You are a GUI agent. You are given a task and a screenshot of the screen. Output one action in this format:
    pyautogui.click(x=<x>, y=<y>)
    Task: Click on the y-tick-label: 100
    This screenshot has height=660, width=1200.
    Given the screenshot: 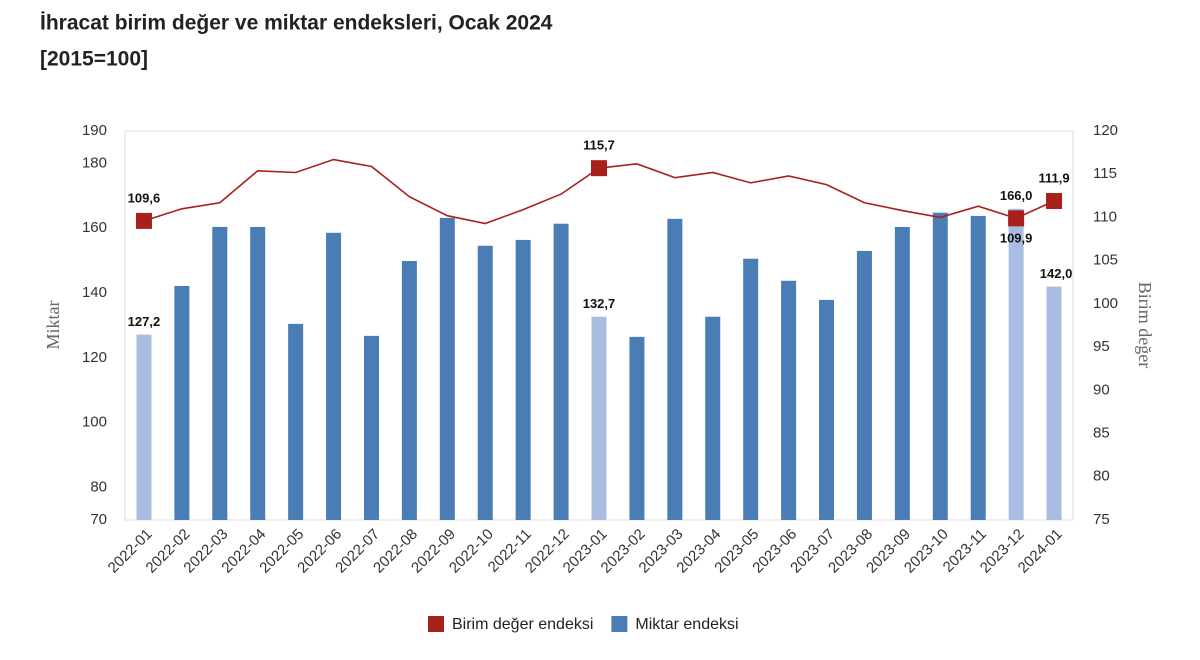 What is the action you would take?
    pyautogui.click(x=94, y=422)
    